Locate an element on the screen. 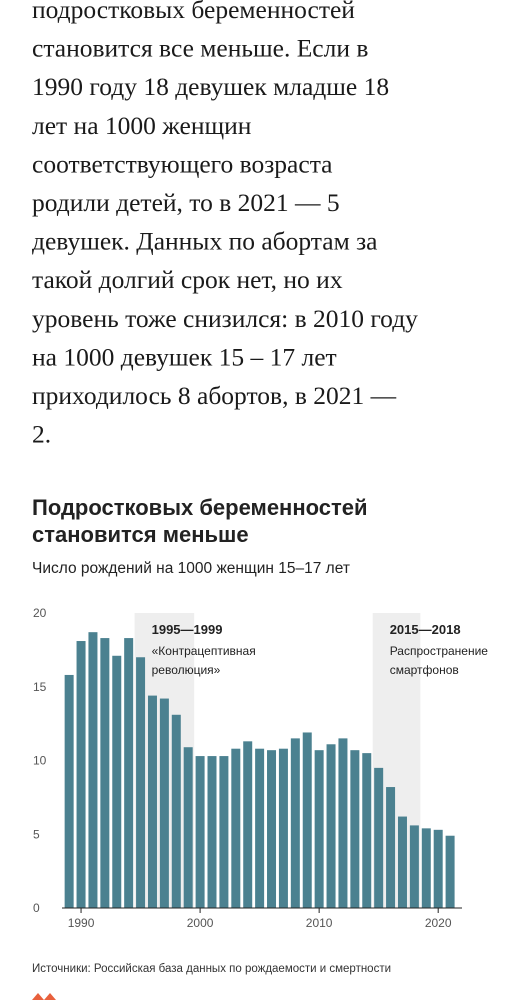  paragraph-line: 2. is located at coordinates (41, 434).